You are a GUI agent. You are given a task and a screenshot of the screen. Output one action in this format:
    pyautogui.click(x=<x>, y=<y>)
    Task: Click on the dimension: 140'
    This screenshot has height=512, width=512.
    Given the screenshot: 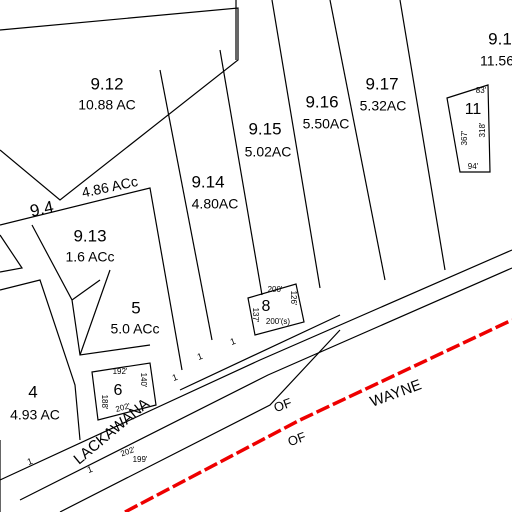 What is the action you would take?
    pyautogui.click(x=143, y=380)
    